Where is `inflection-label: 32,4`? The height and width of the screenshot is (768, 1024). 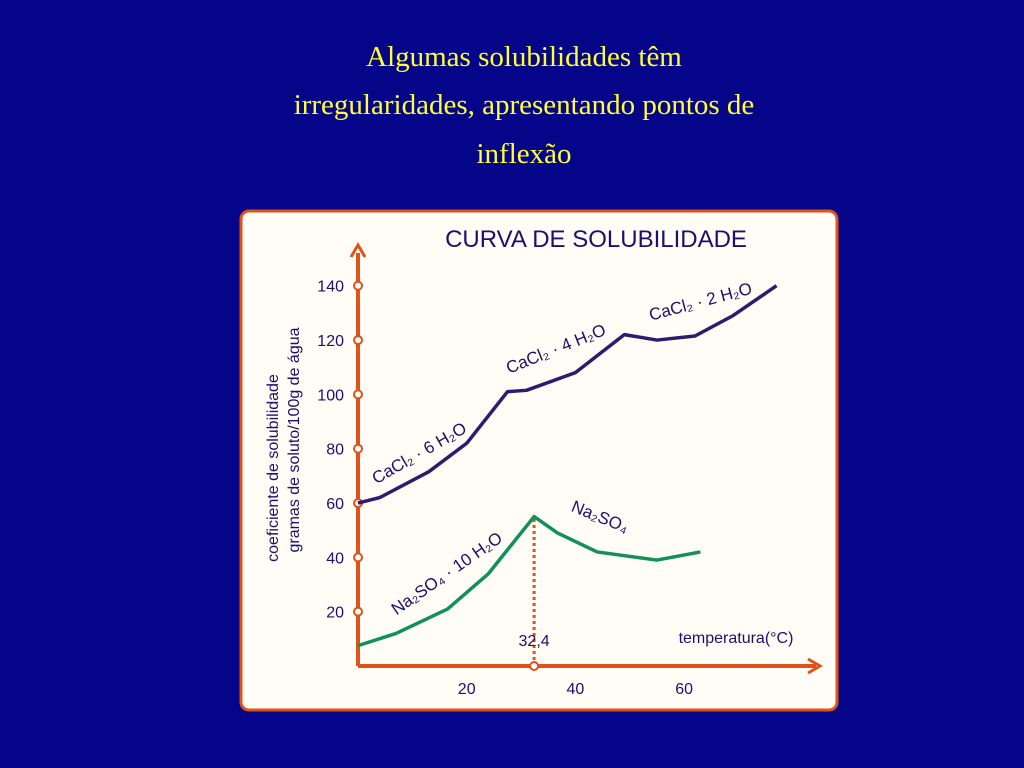 inflection-label: 32,4 is located at coordinates (534, 641).